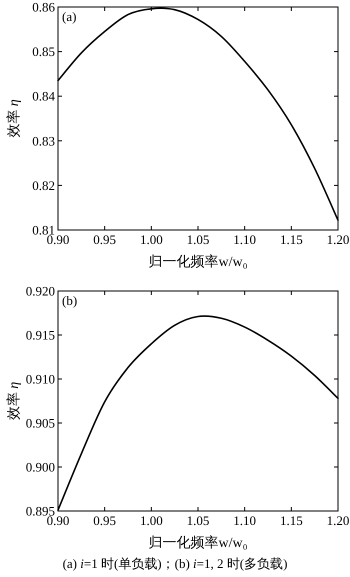  What do you see at coordinates (70, 300) in the screenshot?
I see `annotation: (b)` at bounding box center [70, 300].